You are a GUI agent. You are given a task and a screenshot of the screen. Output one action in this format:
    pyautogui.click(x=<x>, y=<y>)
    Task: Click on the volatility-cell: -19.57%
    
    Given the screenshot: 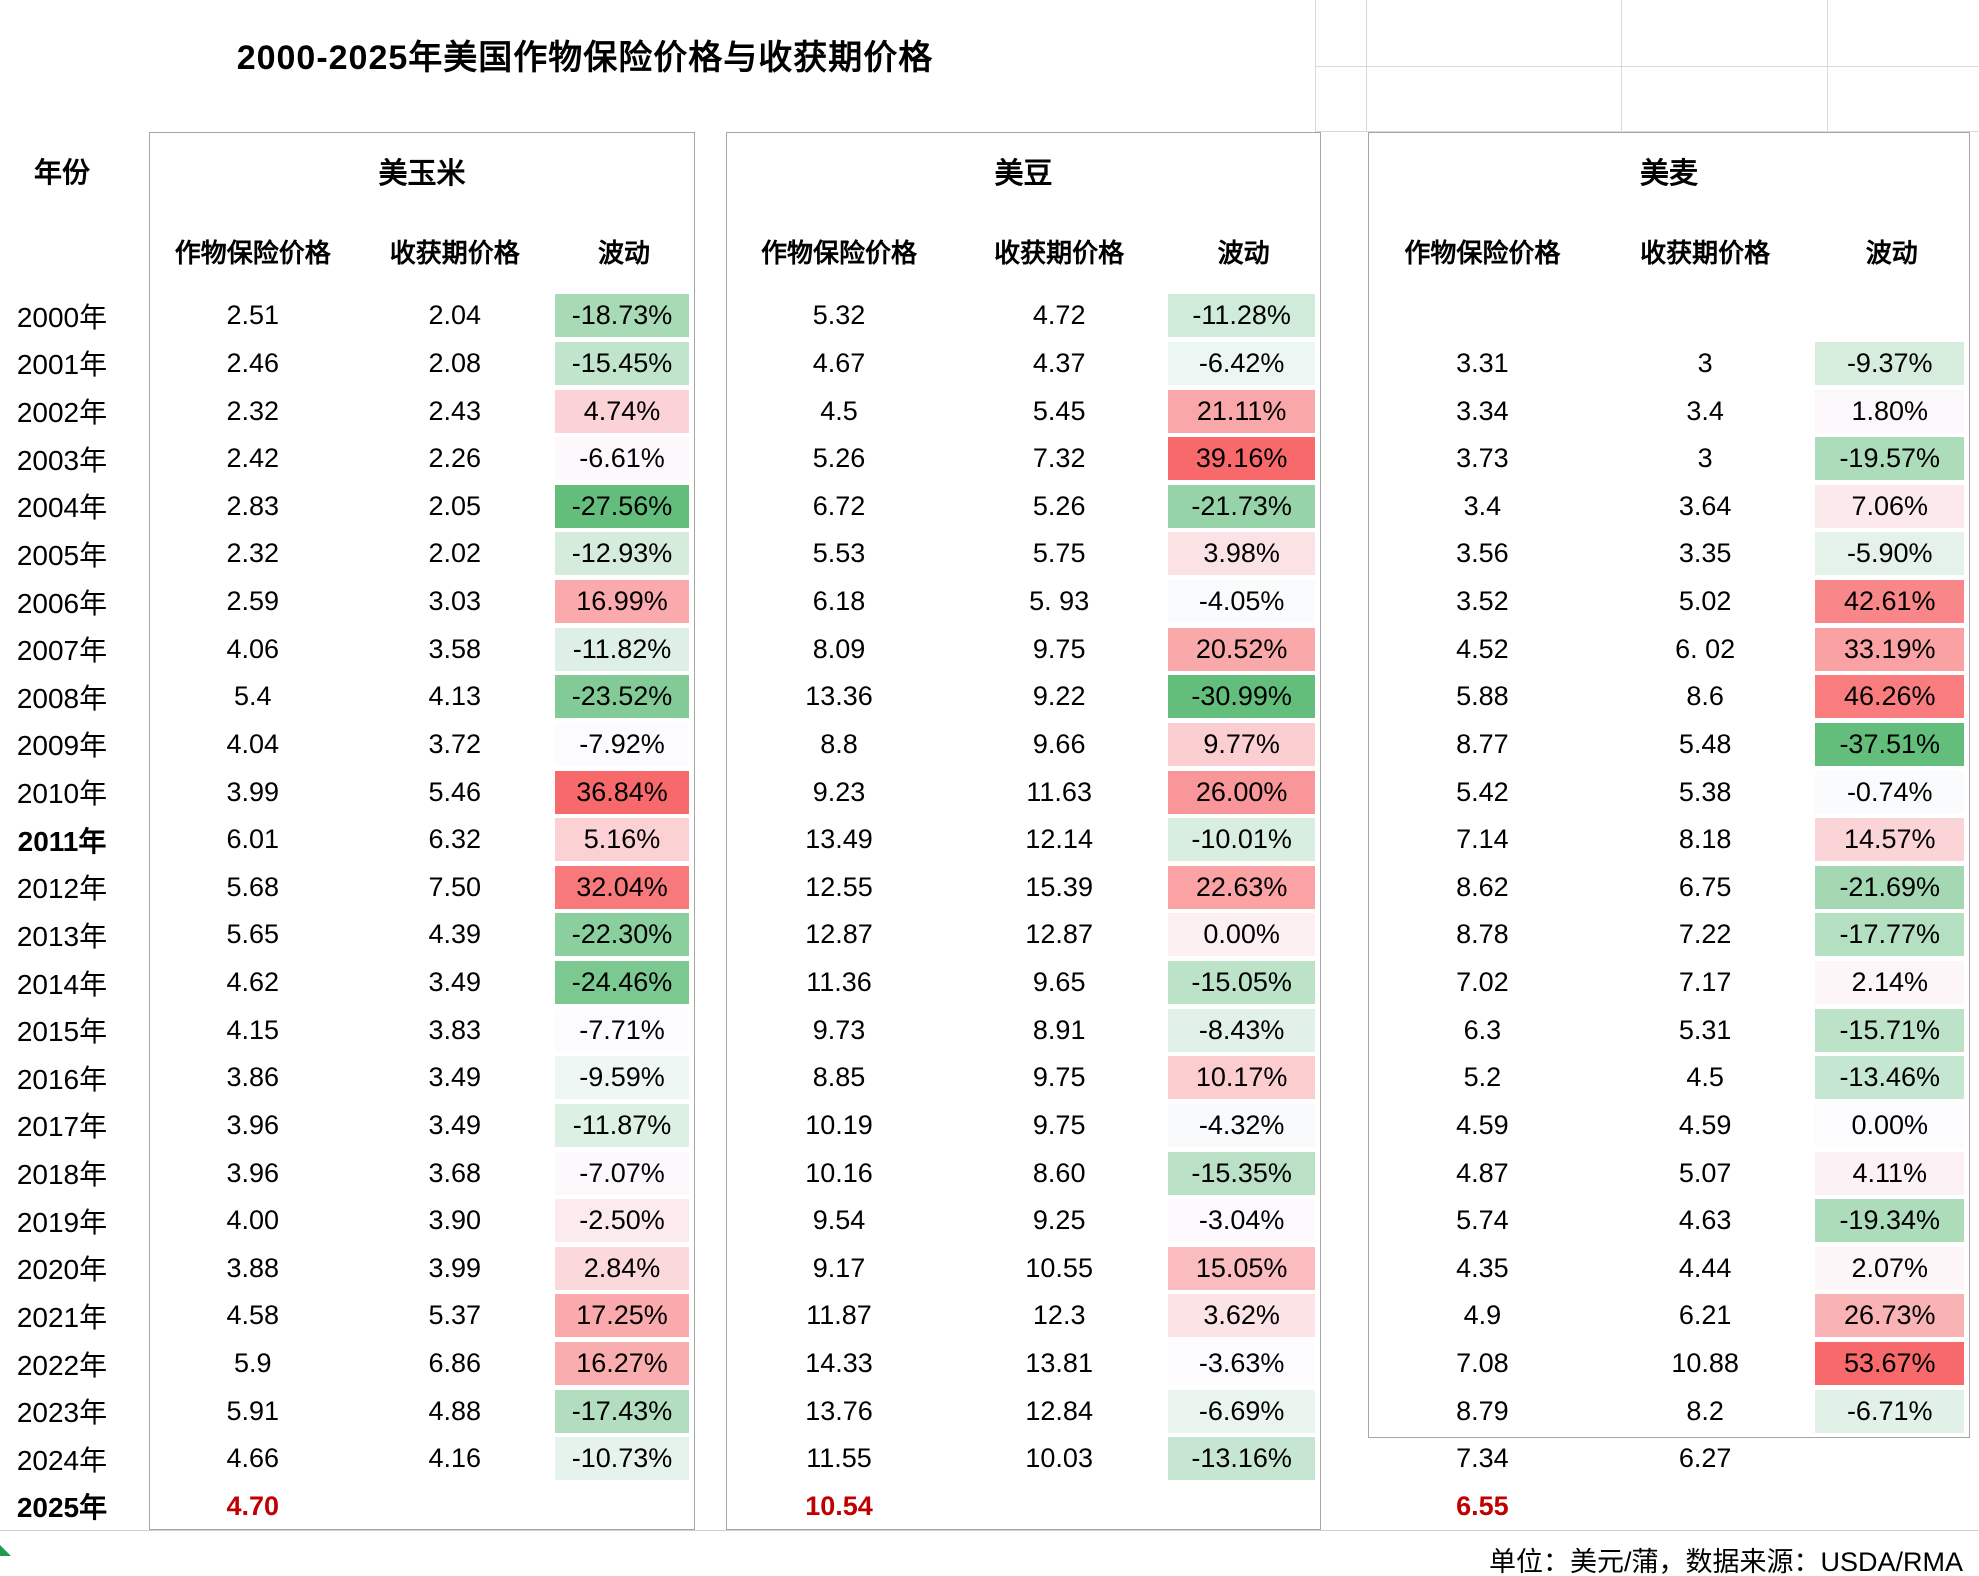 What is the action you would take?
    pyautogui.click(x=1891, y=459)
    